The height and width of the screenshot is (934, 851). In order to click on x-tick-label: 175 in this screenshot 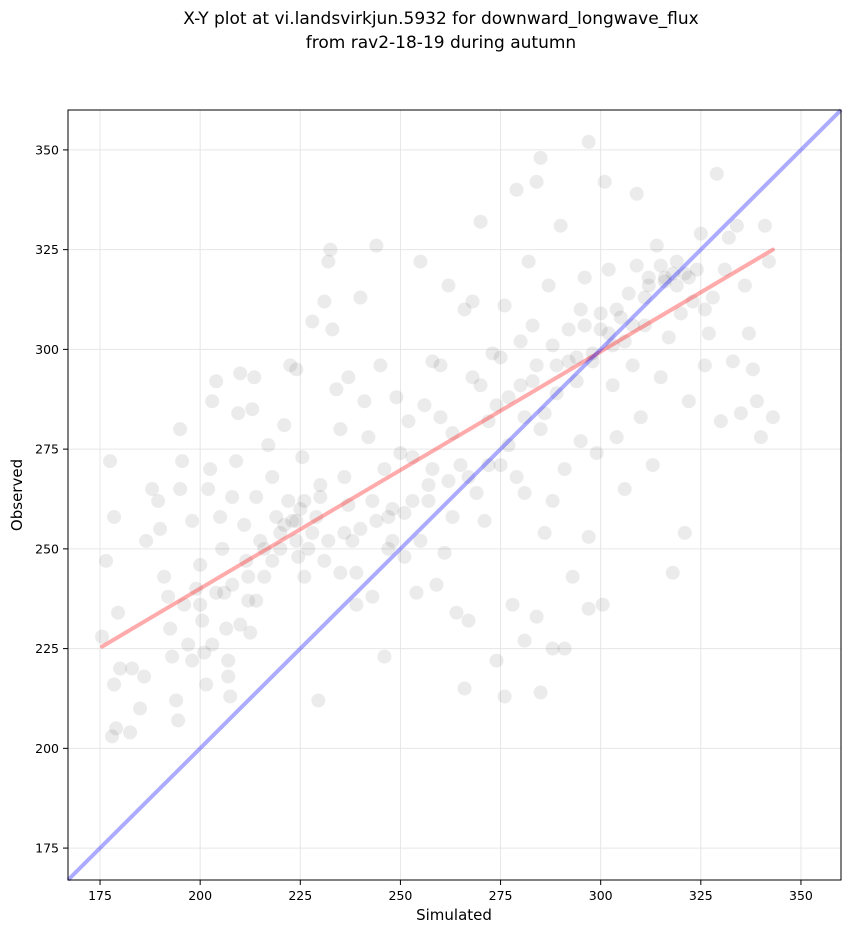, I will do `click(100, 895)`.